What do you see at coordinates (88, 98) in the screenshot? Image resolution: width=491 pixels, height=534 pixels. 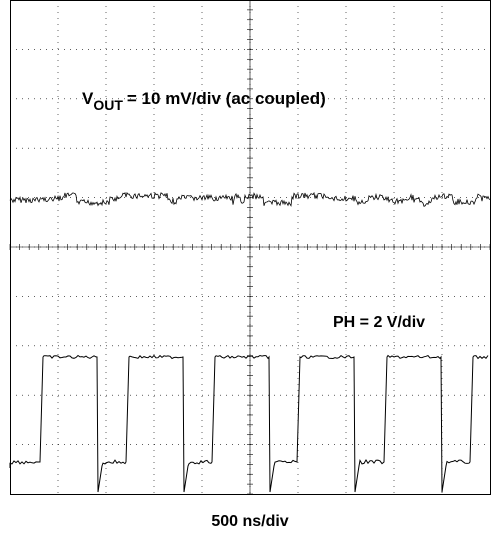 I see `vout-symbol: V` at bounding box center [88, 98].